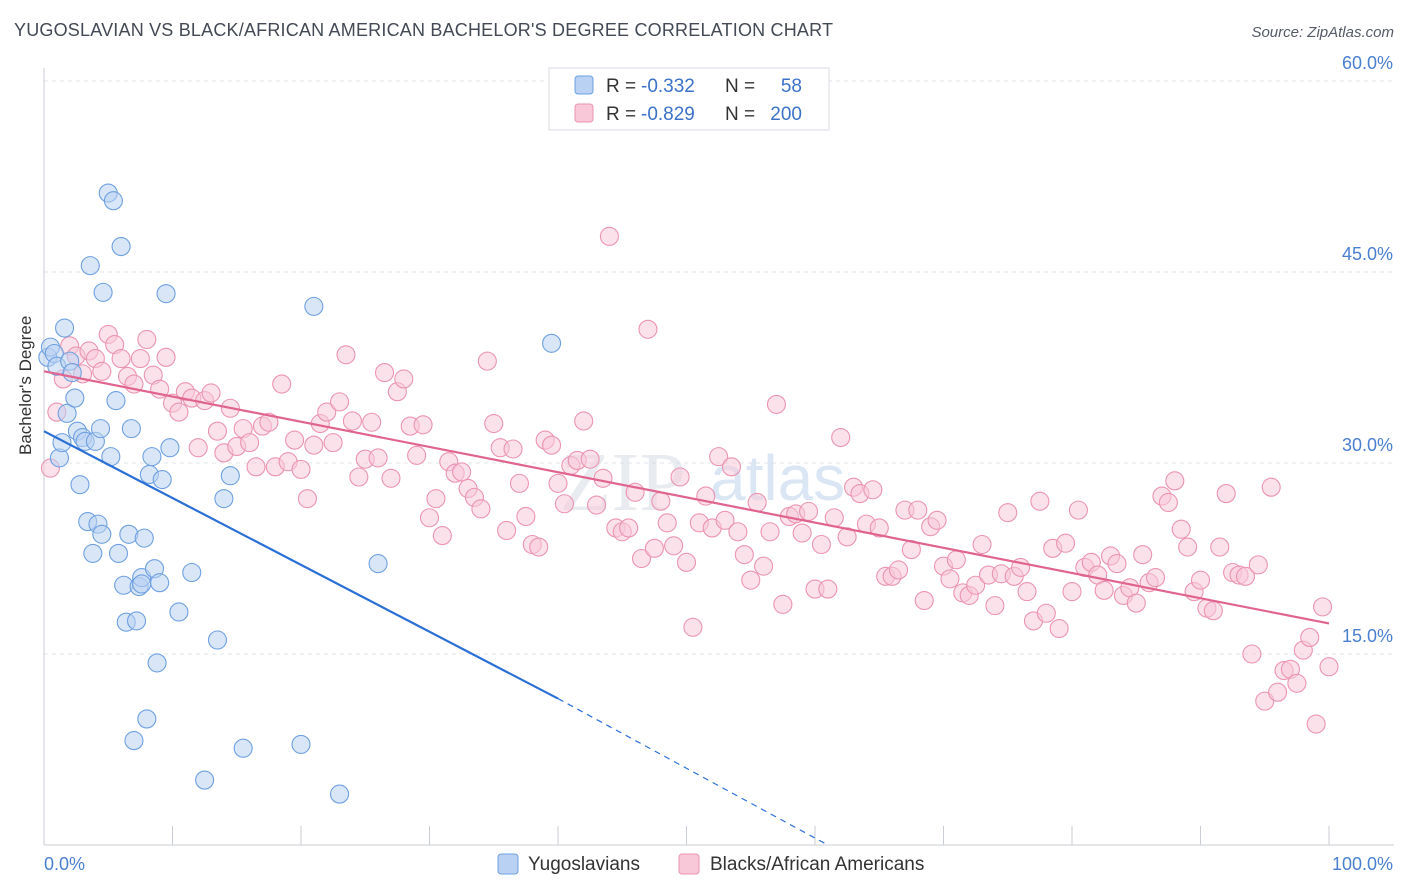  Describe the element at coordinates (301, 565) in the screenshot. I see `trendline-yugoslavians` at that location.